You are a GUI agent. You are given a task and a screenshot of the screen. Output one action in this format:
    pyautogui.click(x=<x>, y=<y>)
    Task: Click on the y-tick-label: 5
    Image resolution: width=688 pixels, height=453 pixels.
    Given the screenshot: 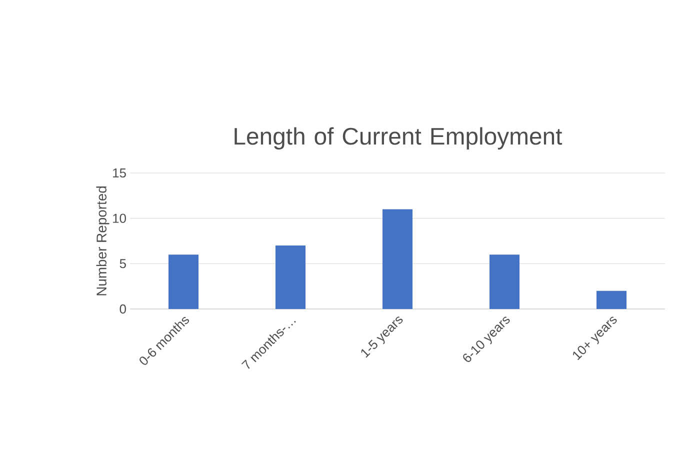 What is the action you would take?
    pyautogui.click(x=123, y=263)
    